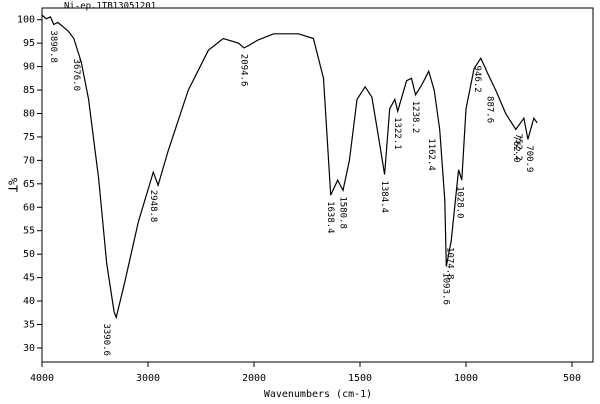  What do you see at coordinates (446, 288) in the screenshot?
I see `peak-label: 1093.6` at bounding box center [446, 288].